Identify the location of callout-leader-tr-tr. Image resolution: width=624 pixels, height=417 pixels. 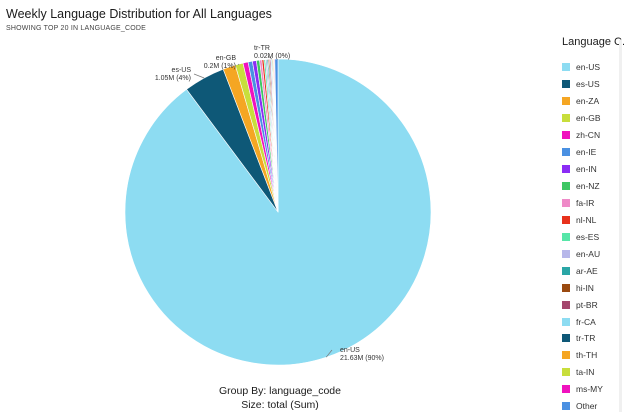
(270, 57).